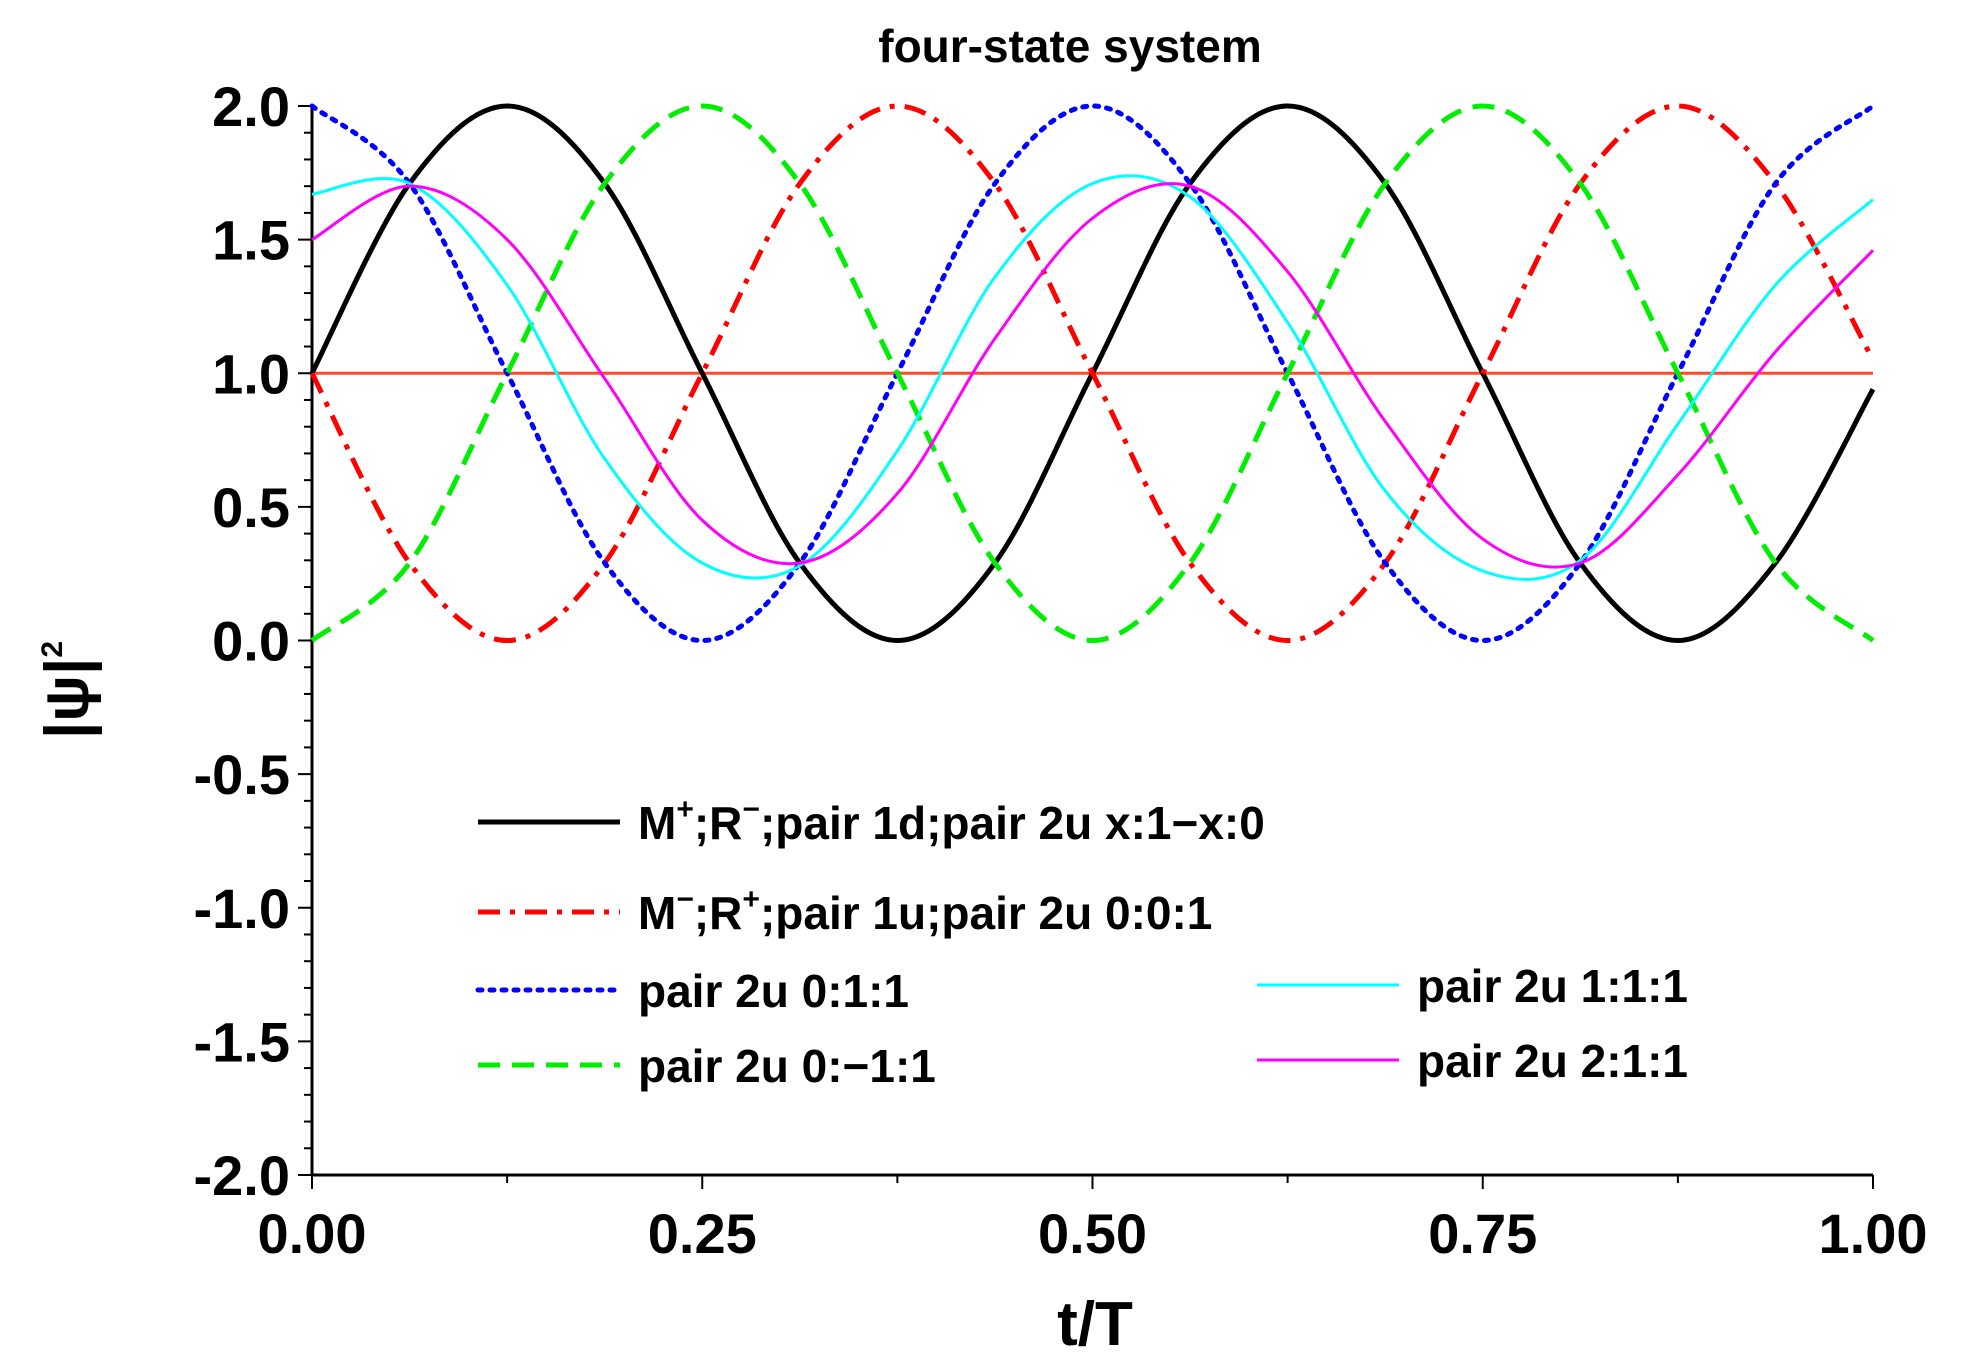 Image resolution: width=1961 pixels, height=1359 pixels. I want to click on x-axis-label: t/T, so click(1095, 1324).